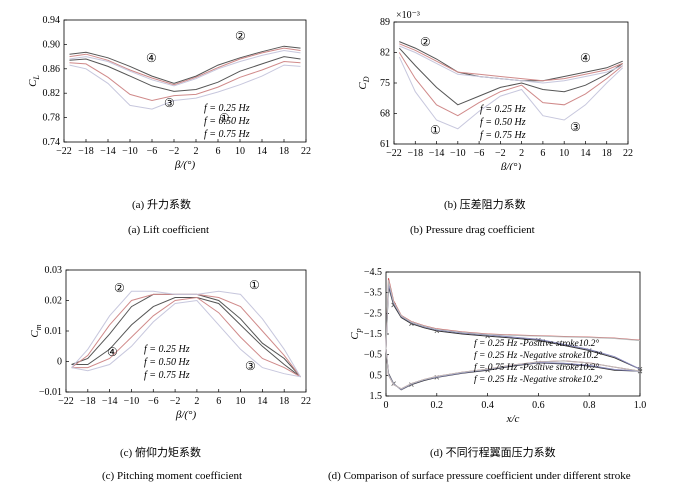 The width and height of the screenshot is (700, 492). I want to click on y-tick-label: 0.02, so click(54, 301).